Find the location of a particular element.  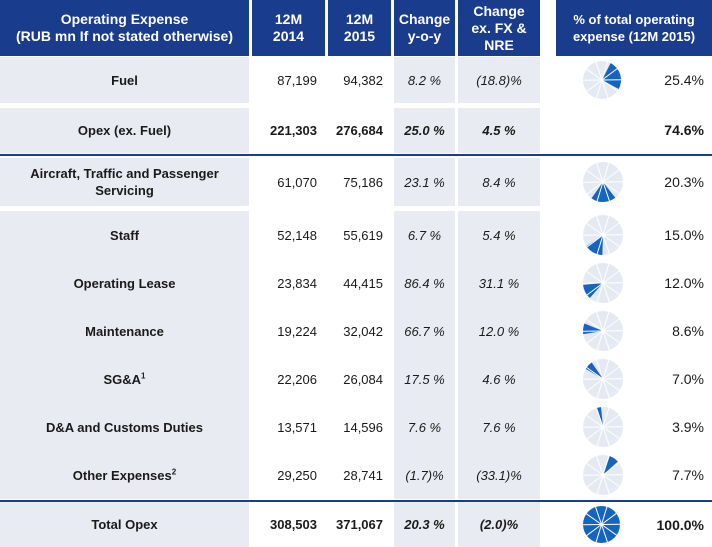

header-change: Change y-o-y is located at coordinates (424, 28).